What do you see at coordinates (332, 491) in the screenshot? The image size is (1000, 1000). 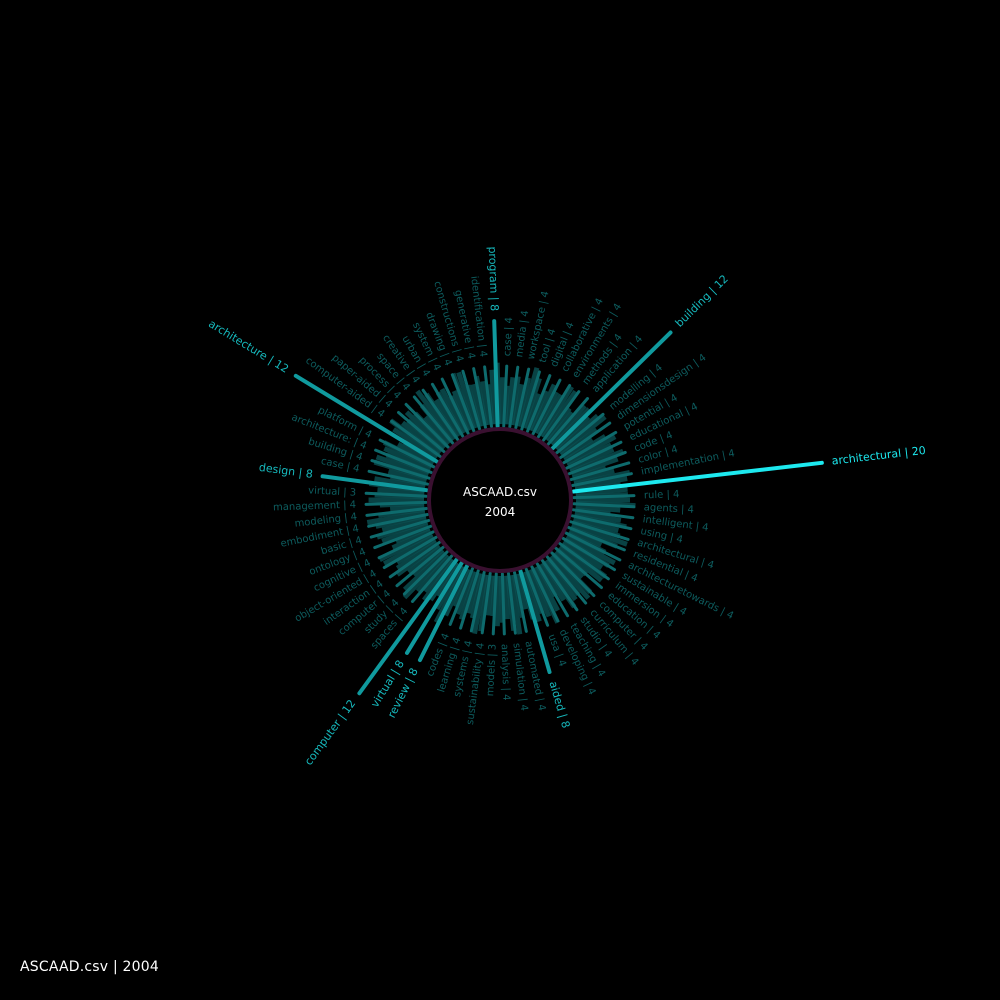 I see `word-label: virtual | 3` at bounding box center [332, 491].